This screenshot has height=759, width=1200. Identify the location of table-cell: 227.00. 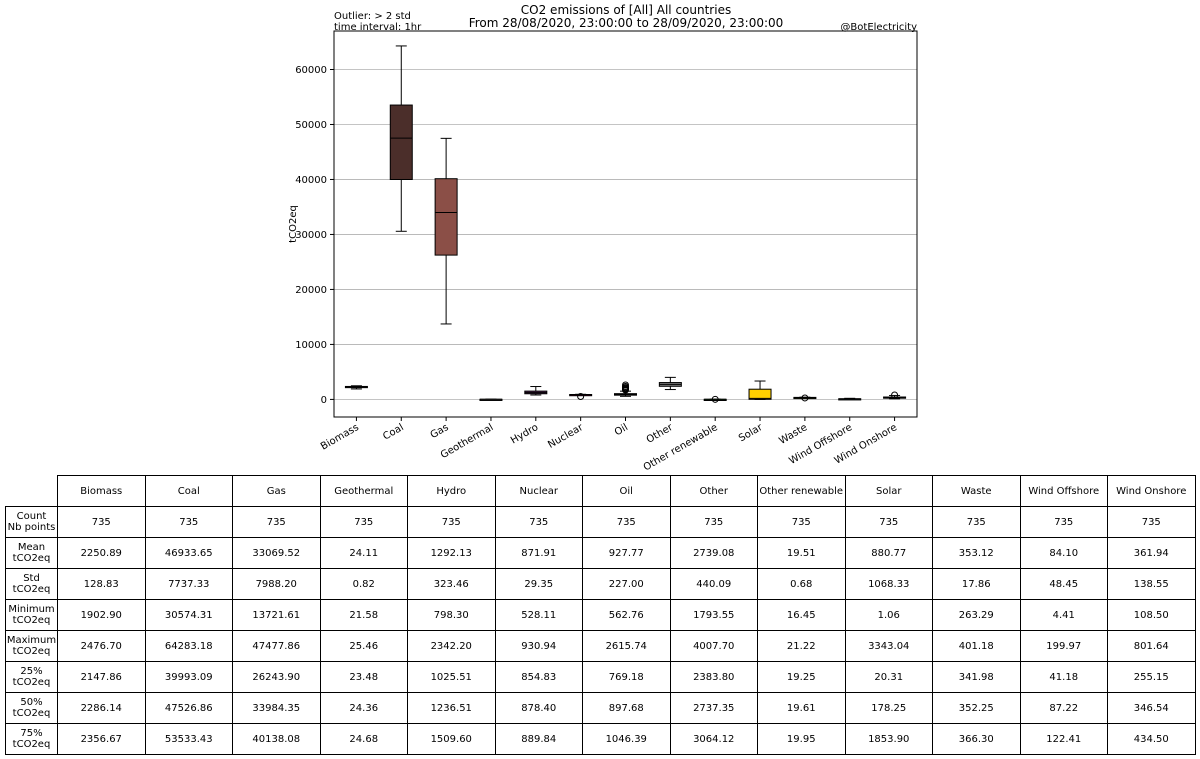
(626, 584).